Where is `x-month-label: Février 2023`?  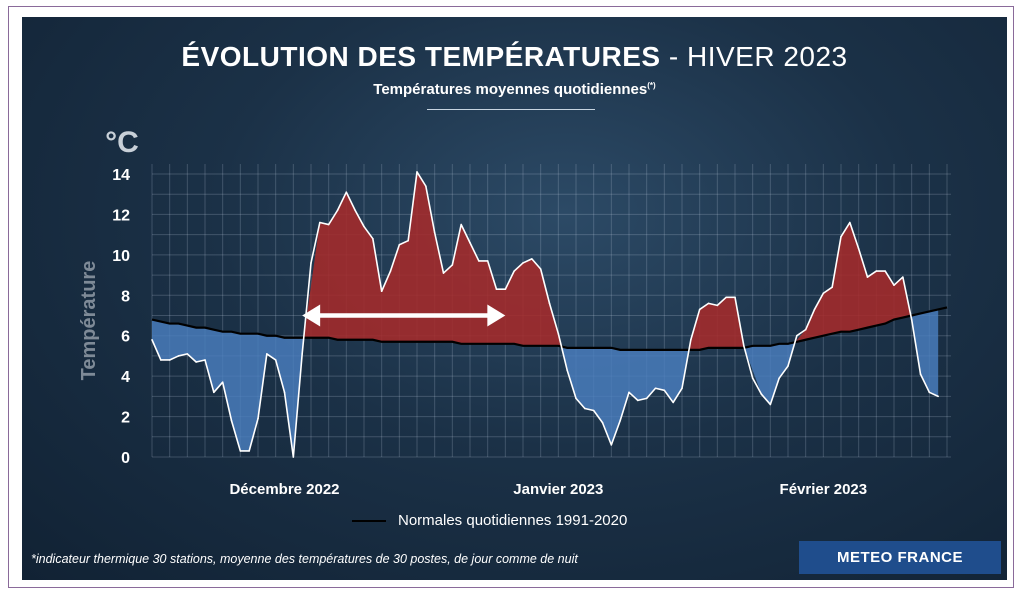
x-month-label: Février 2023 is located at coordinates (824, 489).